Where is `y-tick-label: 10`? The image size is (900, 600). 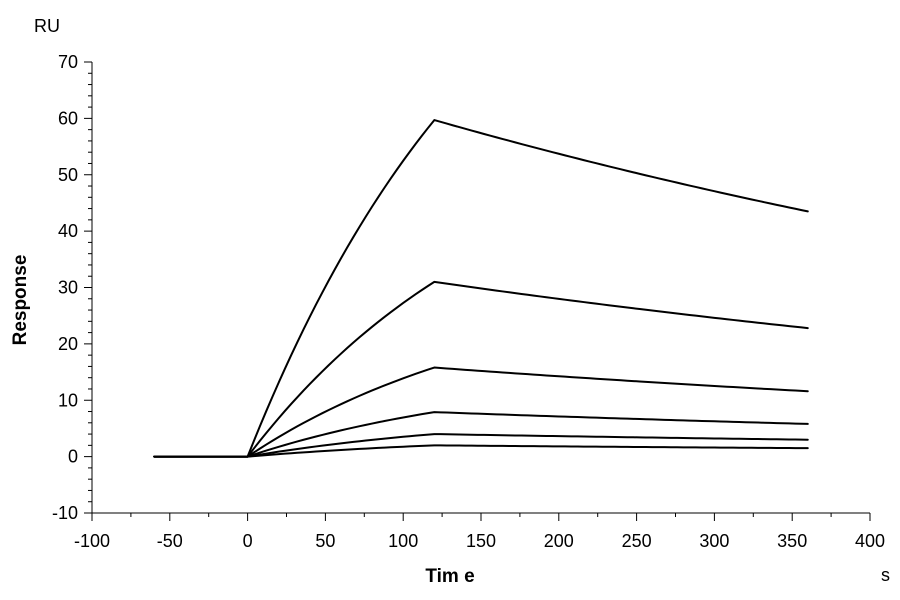 y-tick-label: 10 is located at coordinates (68, 400).